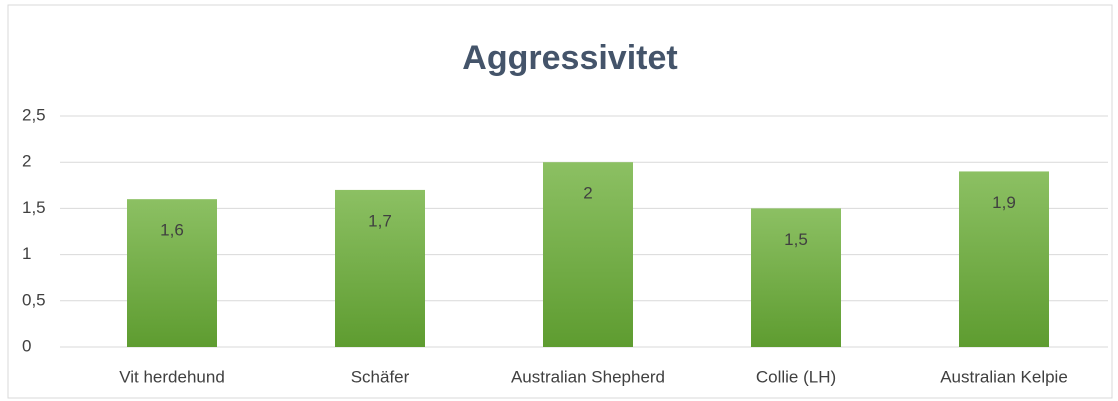  Describe the element at coordinates (588, 376) in the screenshot. I see `x-tick-label: Australian Shepherd` at that location.